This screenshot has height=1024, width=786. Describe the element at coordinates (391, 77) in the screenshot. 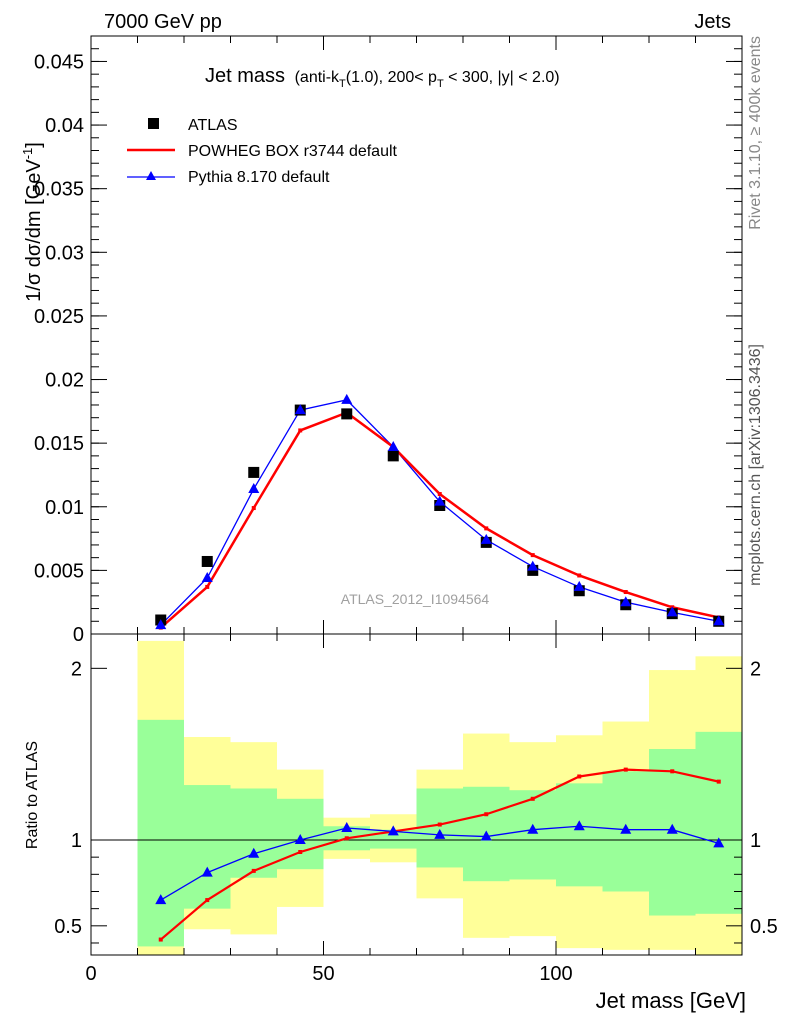

I see `title-part-2: (1.0), 200< p` at that location.